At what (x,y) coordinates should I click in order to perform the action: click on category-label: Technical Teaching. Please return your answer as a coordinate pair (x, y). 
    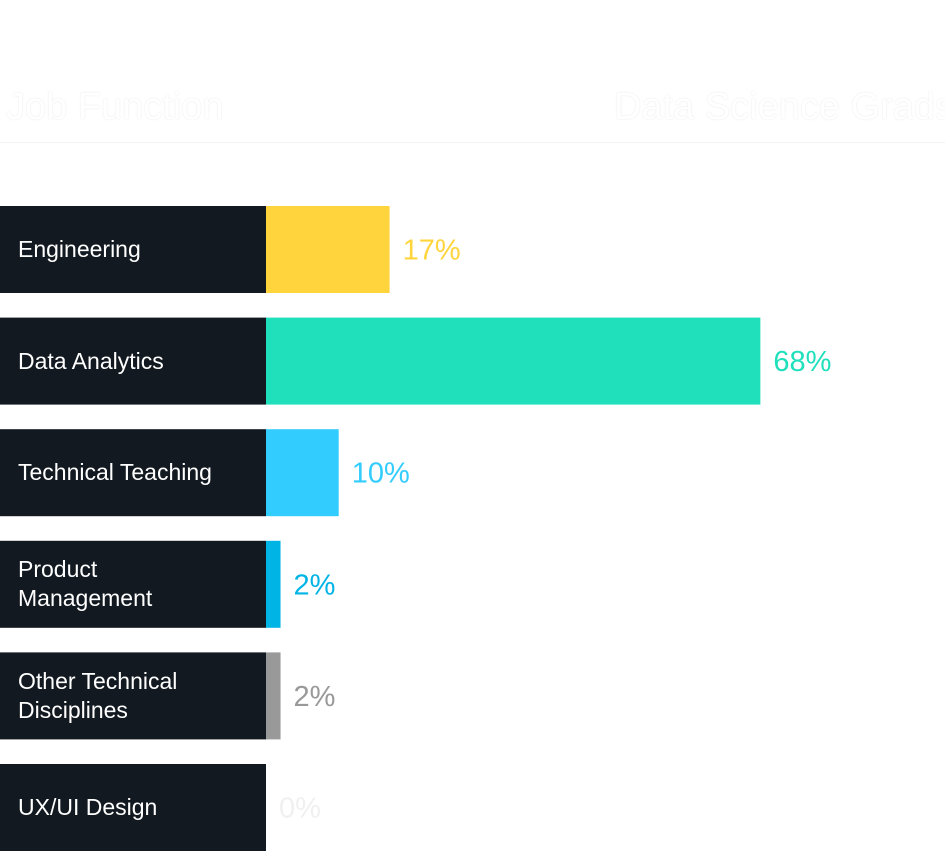
    Looking at the image, I should click on (115, 472).